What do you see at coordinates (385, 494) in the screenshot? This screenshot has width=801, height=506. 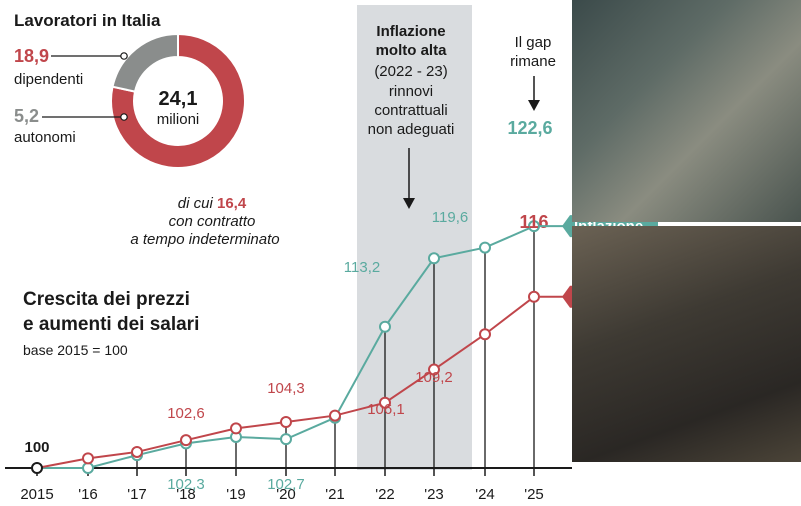 I see `x-tick-label-7: '22` at bounding box center [385, 494].